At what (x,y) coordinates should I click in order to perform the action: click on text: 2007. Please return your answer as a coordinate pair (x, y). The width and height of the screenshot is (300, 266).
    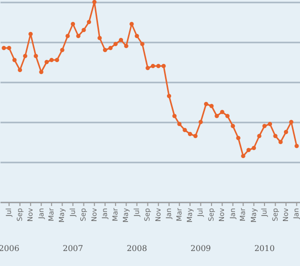
    Looking at the image, I should click on (73, 248).